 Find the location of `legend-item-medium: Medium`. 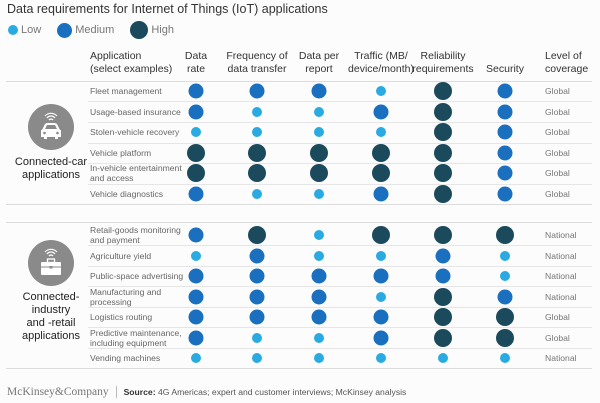

legend-item-medium: Medium is located at coordinates (86, 30).